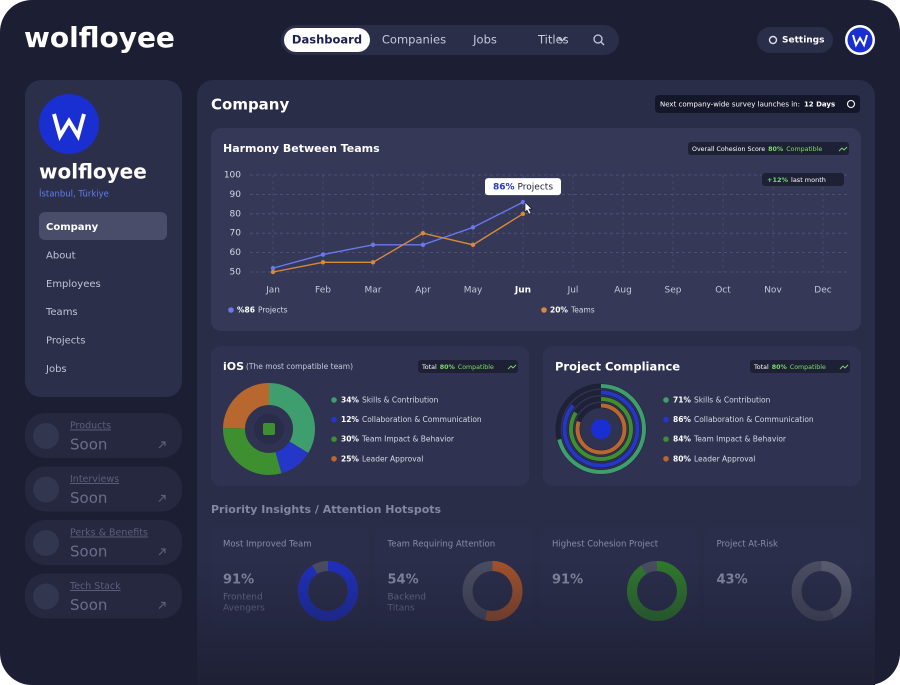 The height and width of the screenshot is (685, 900). I want to click on chart-title: Harmony Between Teams, so click(301, 148).